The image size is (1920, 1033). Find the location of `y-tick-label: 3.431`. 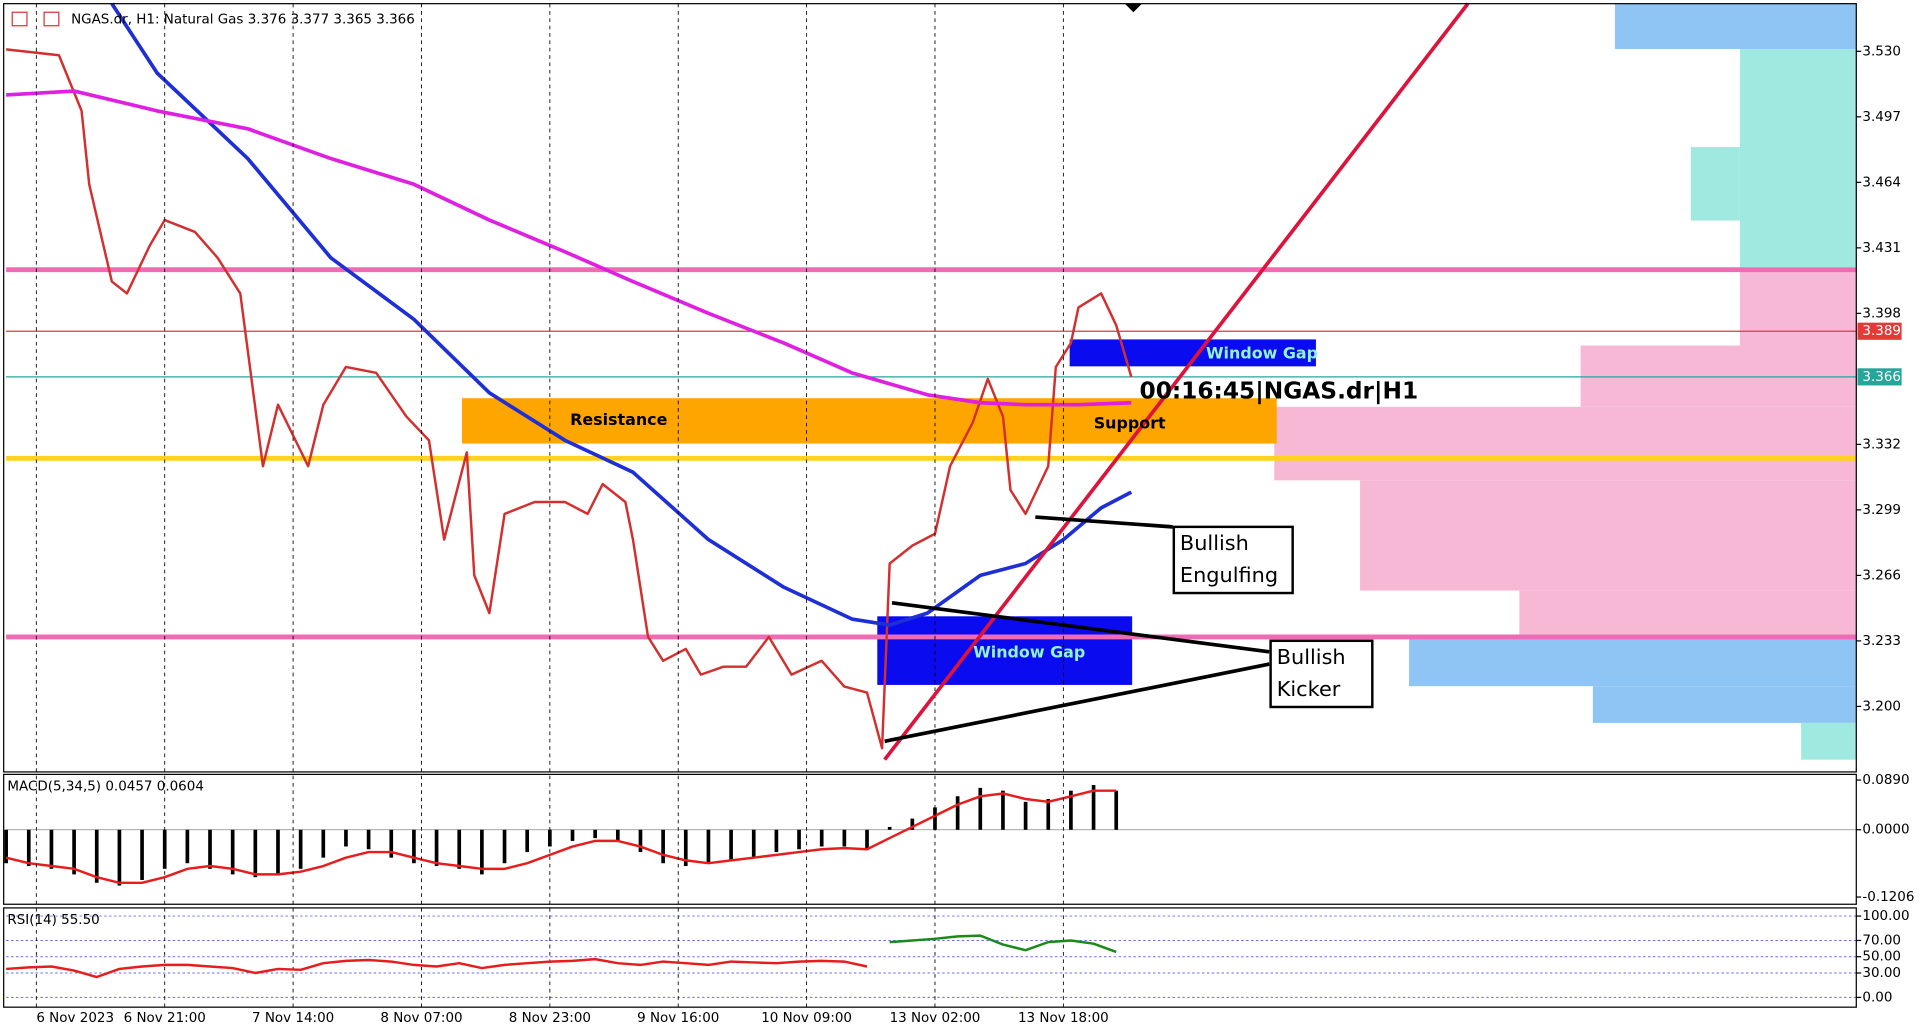

y-tick-label: 3.431 is located at coordinates (1881, 248).